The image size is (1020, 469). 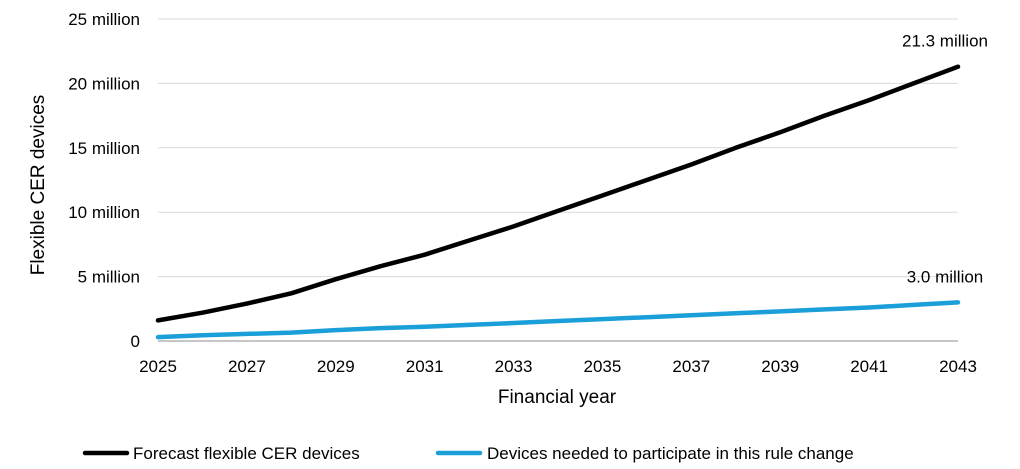 What do you see at coordinates (38, 185) in the screenshot?
I see `y-axis-title: Flexible CER devices` at bounding box center [38, 185].